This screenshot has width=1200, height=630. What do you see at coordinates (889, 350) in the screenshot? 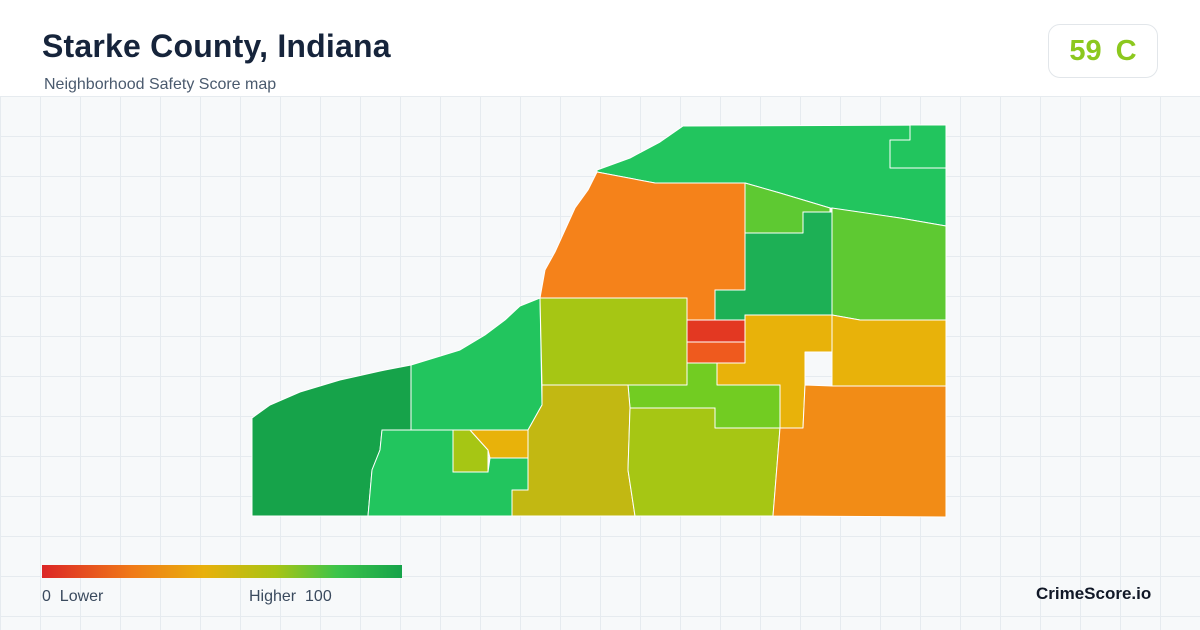
I see `map-region-east-amber` at bounding box center [889, 350].